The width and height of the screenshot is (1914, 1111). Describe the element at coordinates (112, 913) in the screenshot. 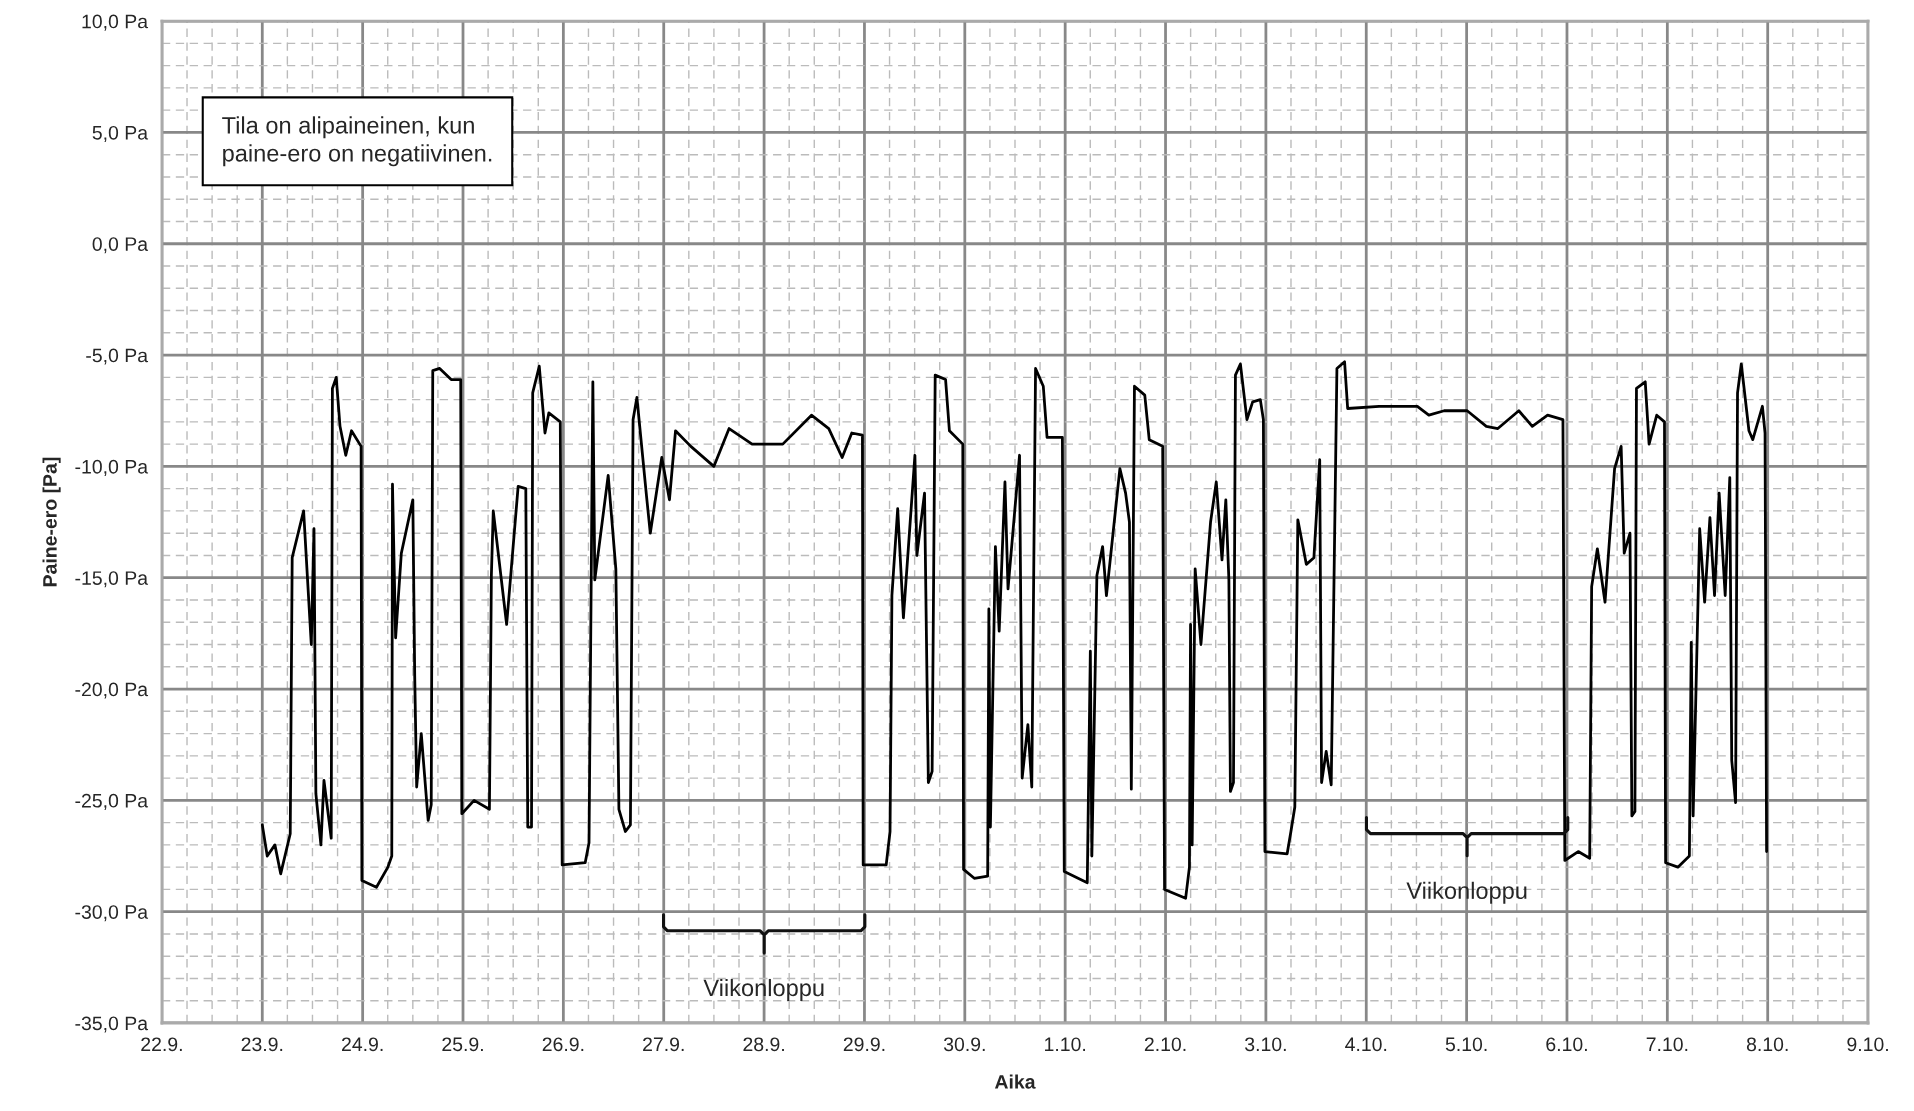

I see `y-tick-label: -30,0 Pa` at that location.